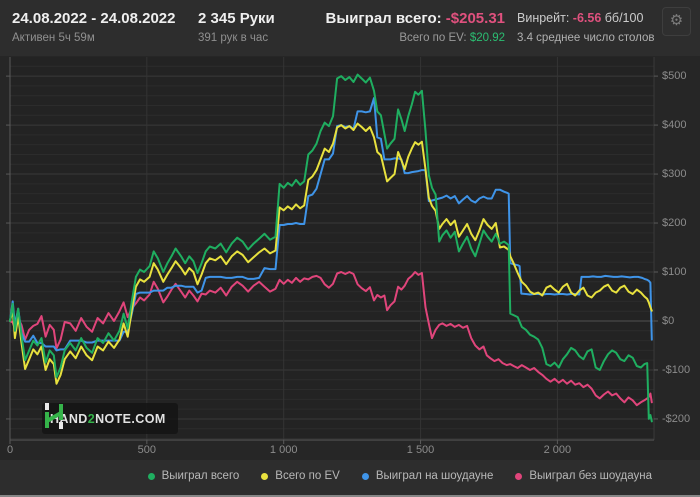 Image resolution: width=700 pixels, height=497 pixels. Describe the element at coordinates (283, 450) in the screenshot. I see `x-tick-label: 1 000` at that location.